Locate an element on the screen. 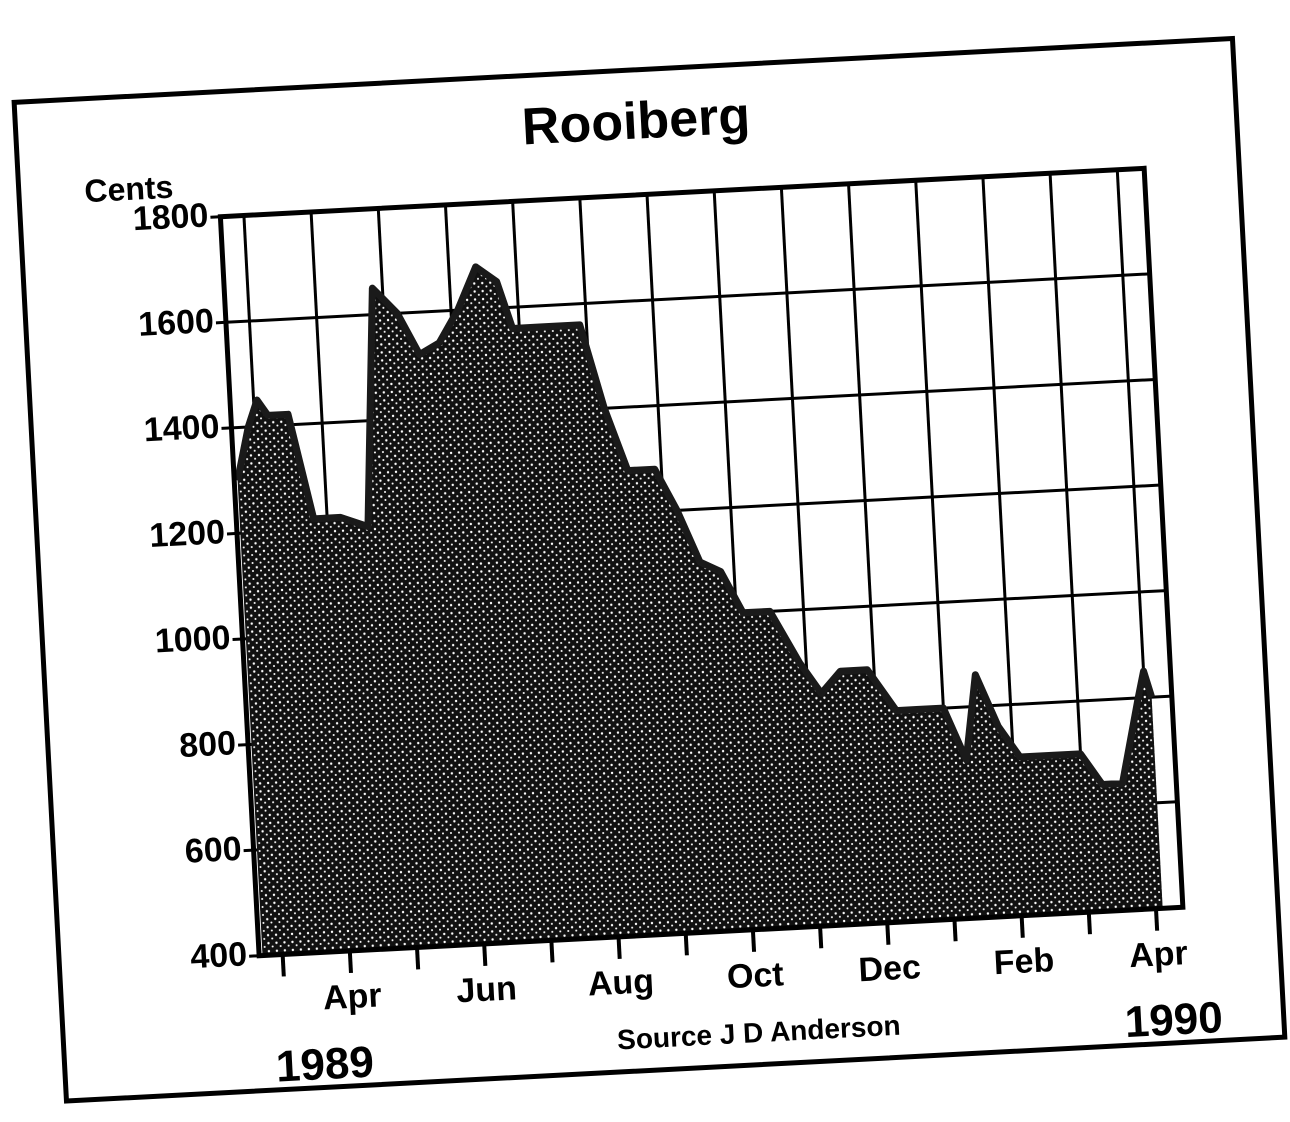 This screenshot has height=1122, width=1290. x-tick-label: Dec is located at coordinates (890, 968).